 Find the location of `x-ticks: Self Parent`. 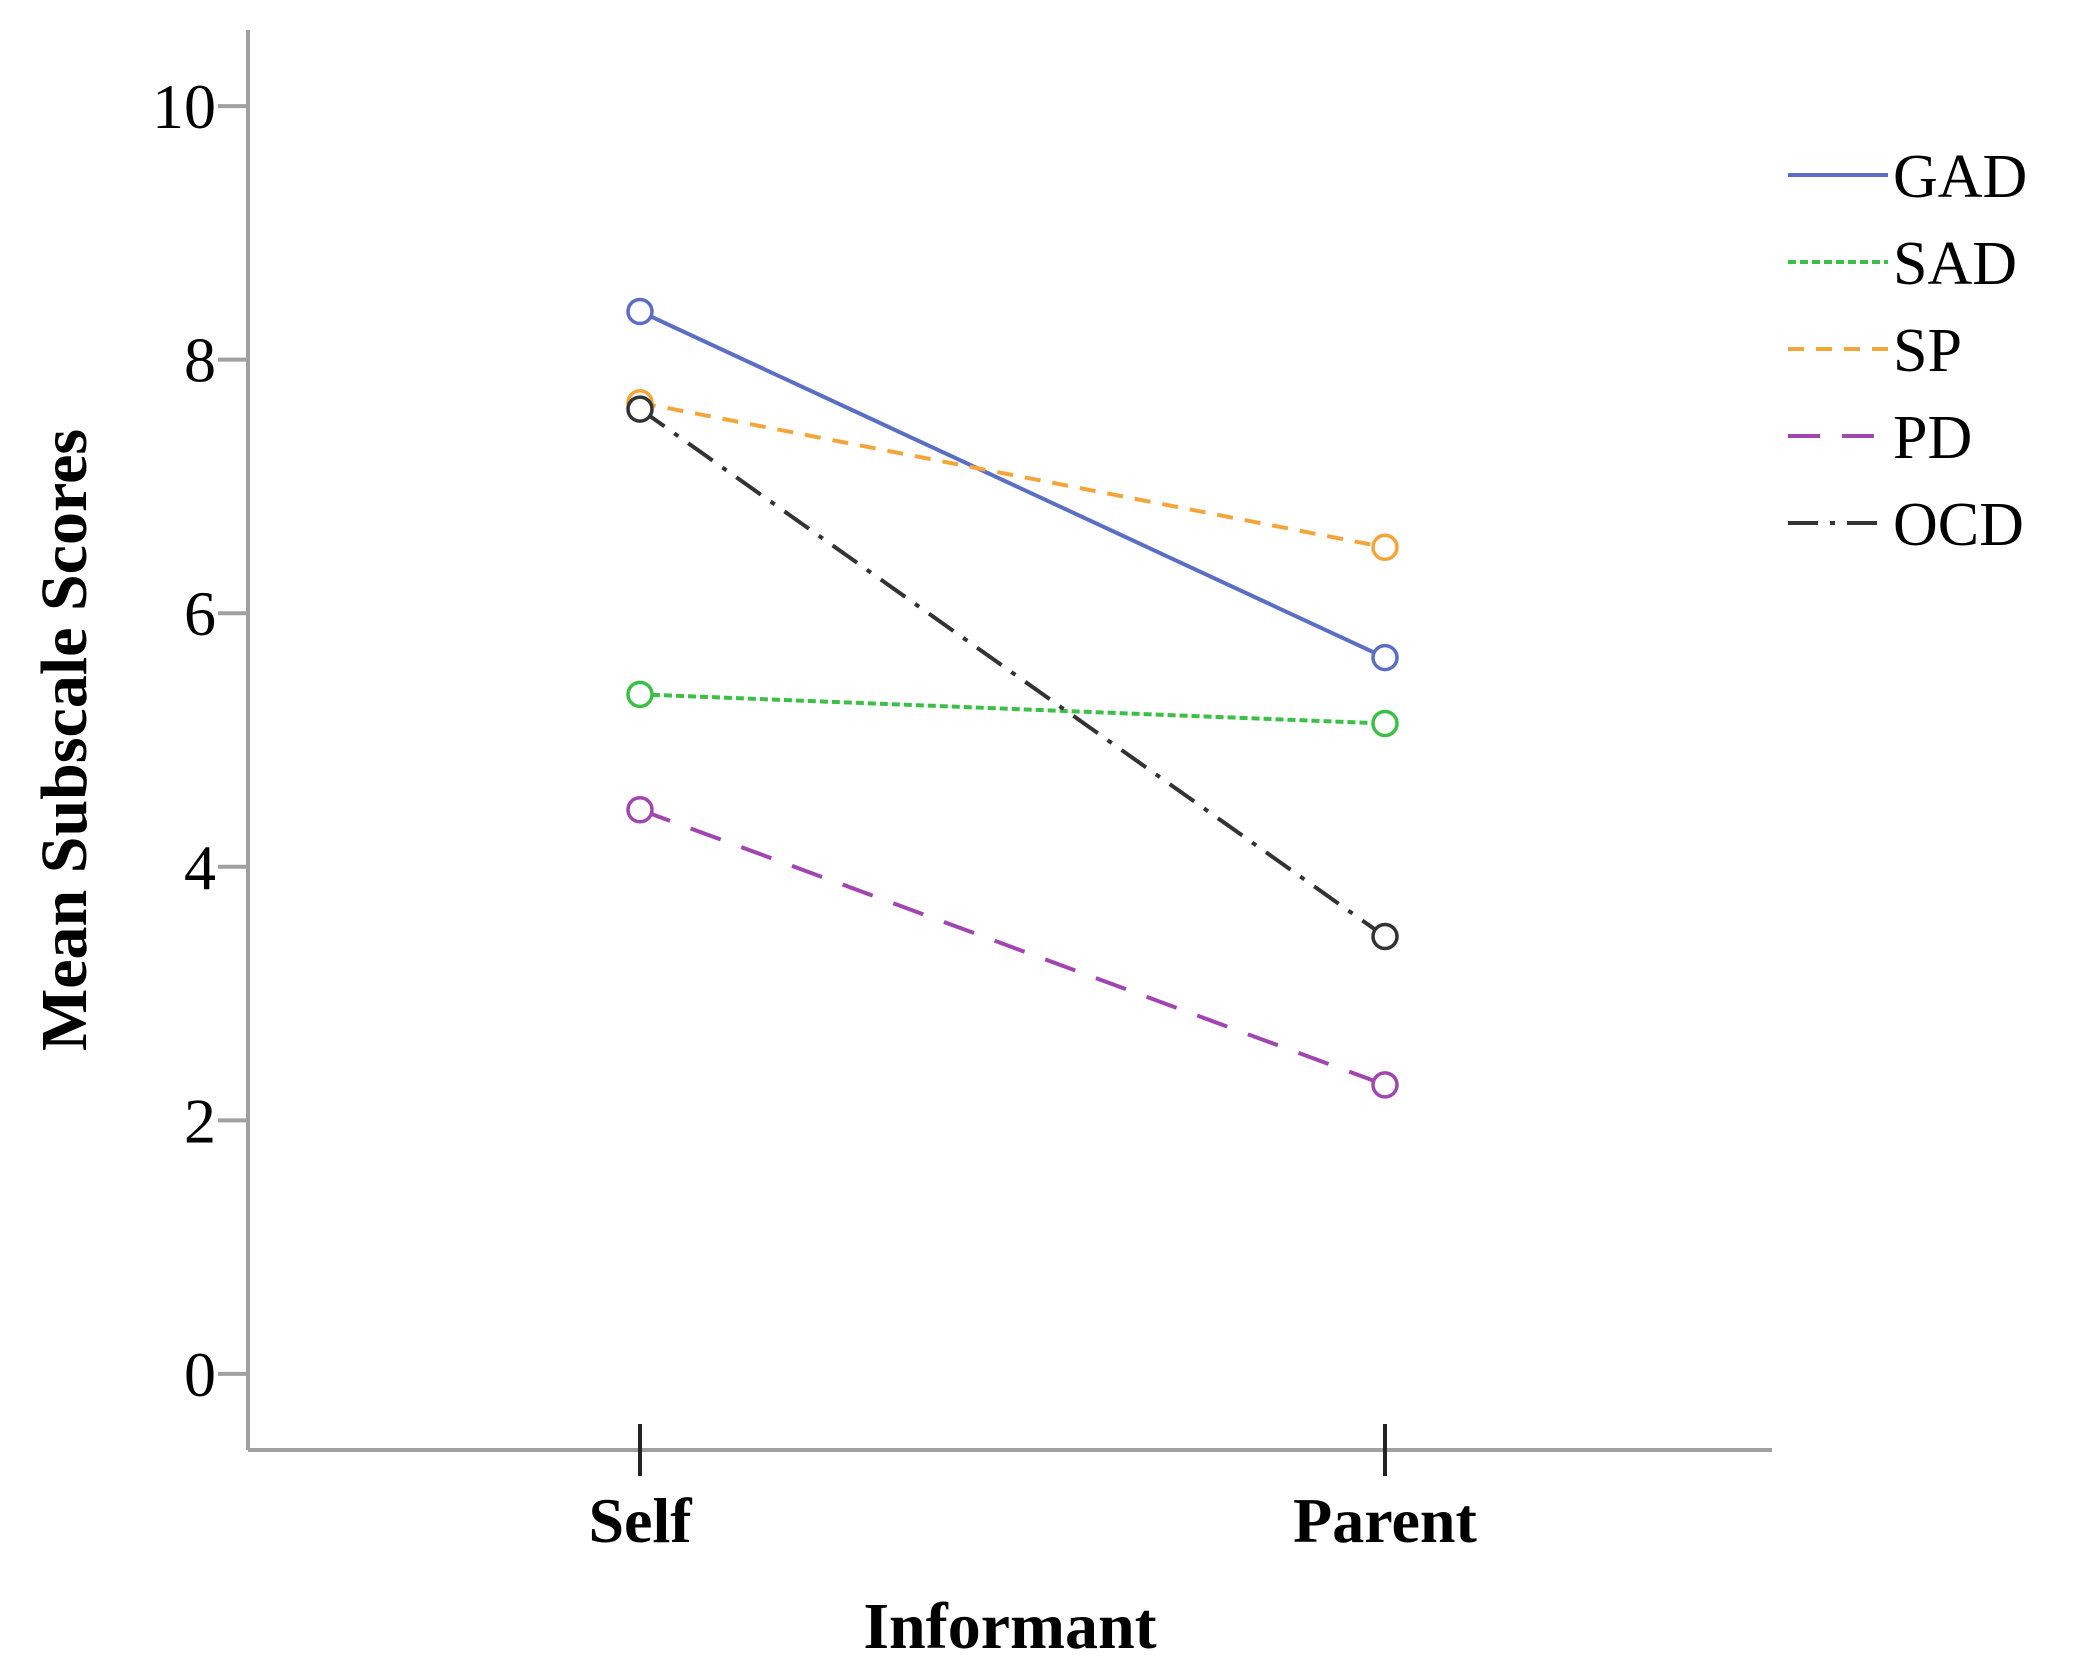

x-ticks: Self Parent is located at coordinates (1033, 1490).